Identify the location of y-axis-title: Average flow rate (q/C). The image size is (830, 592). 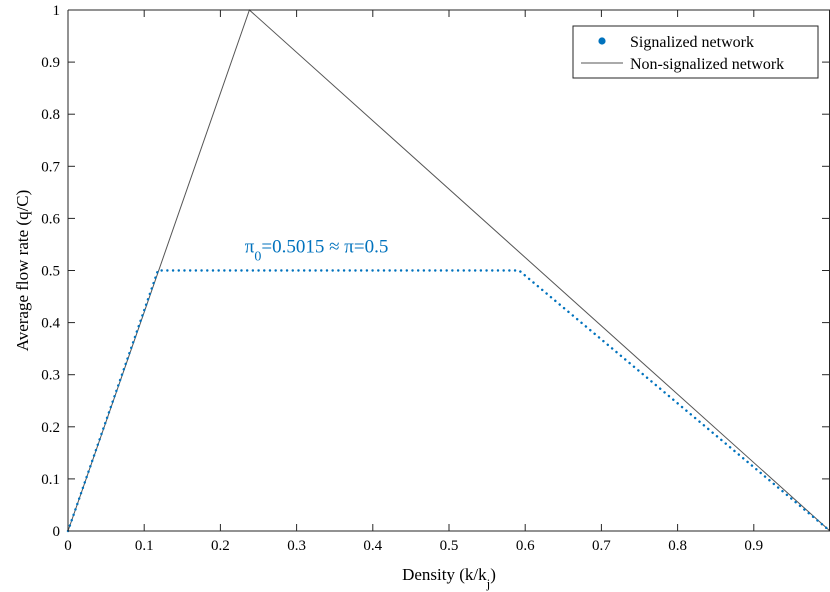
(22, 271).